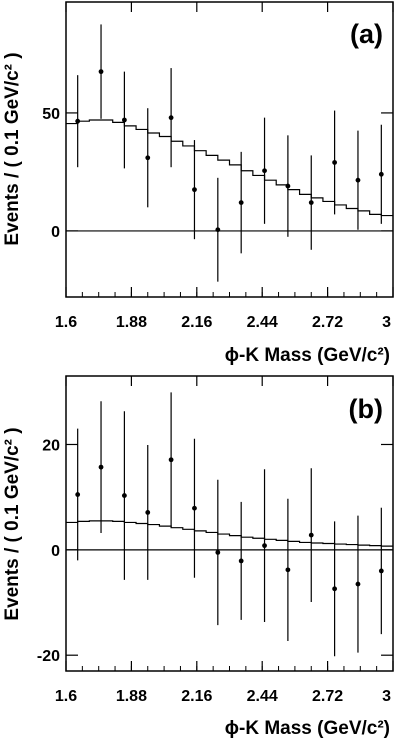 This screenshot has width=399, height=744. What do you see at coordinates (51, 114) in the screenshot?
I see `y-tick-label: 50` at bounding box center [51, 114].